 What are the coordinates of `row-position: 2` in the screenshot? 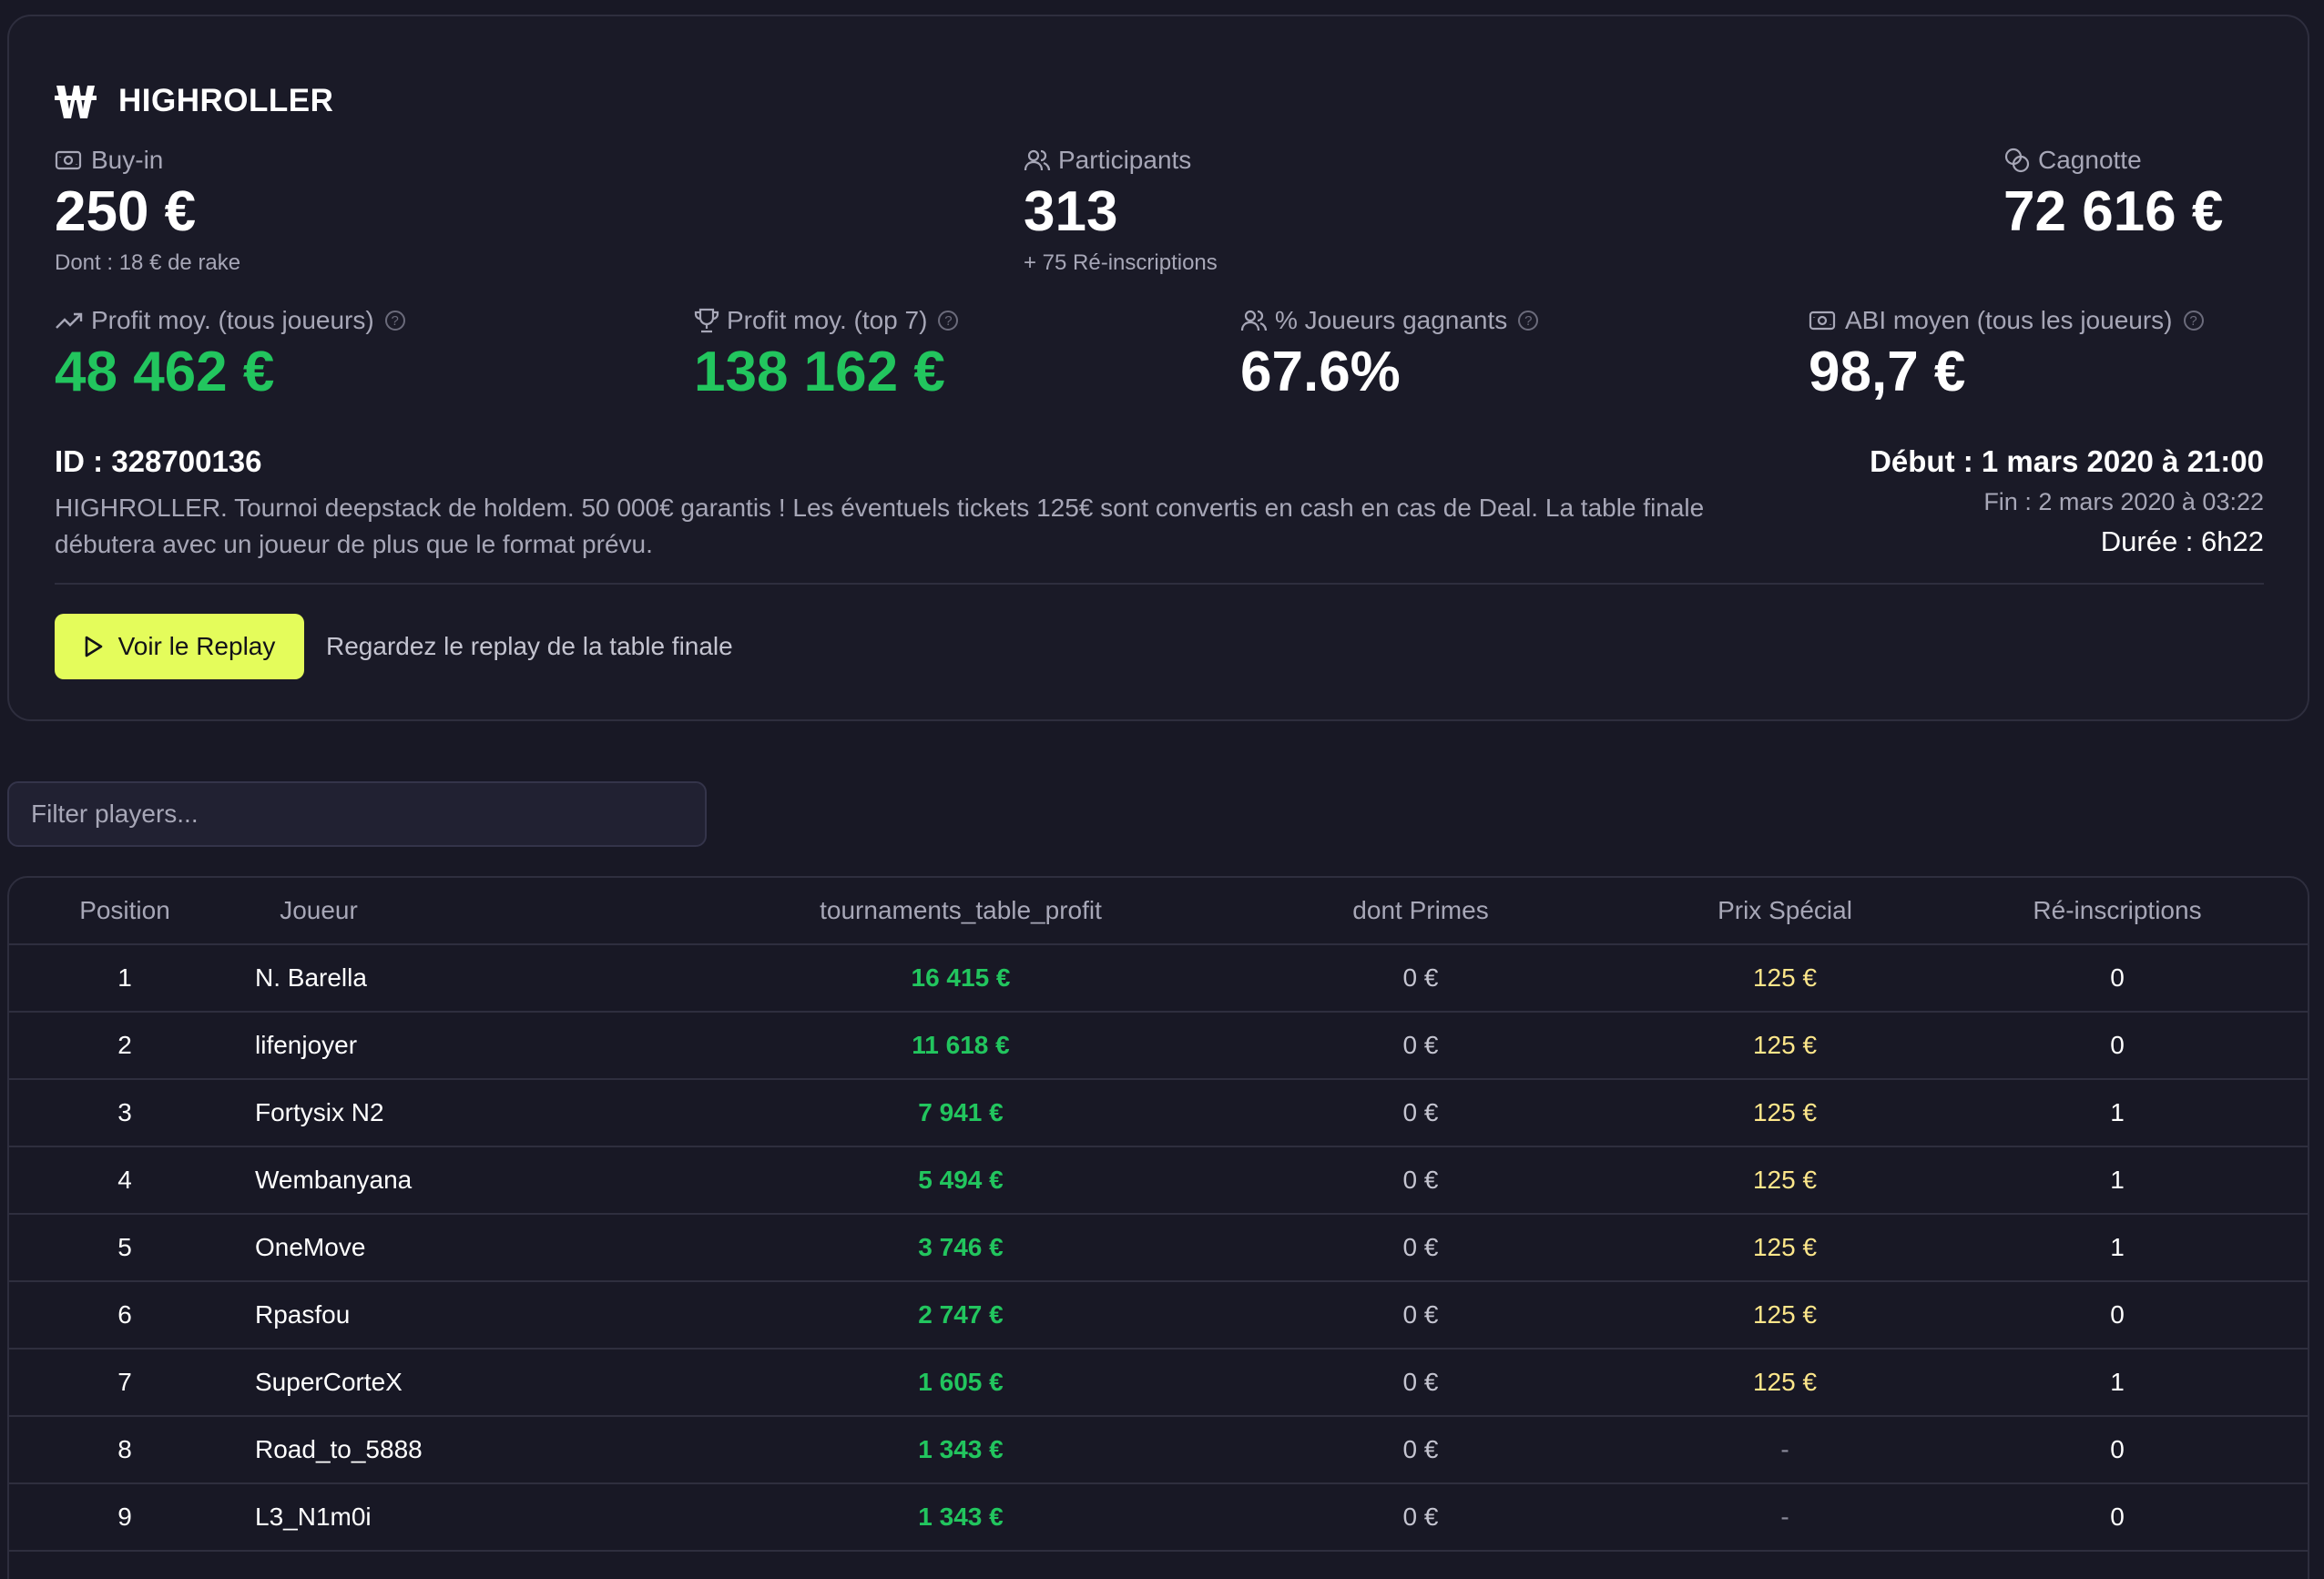 It's located at (125, 1045).